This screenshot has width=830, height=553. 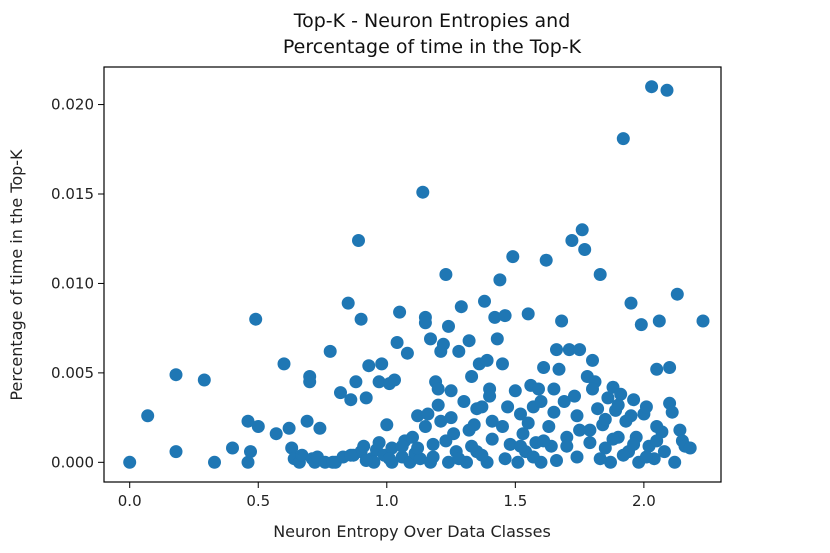 What do you see at coordinates (72, 283) in the screenshot?
I see `y-tick-label: 0.010` at bounding box center [72, 283].